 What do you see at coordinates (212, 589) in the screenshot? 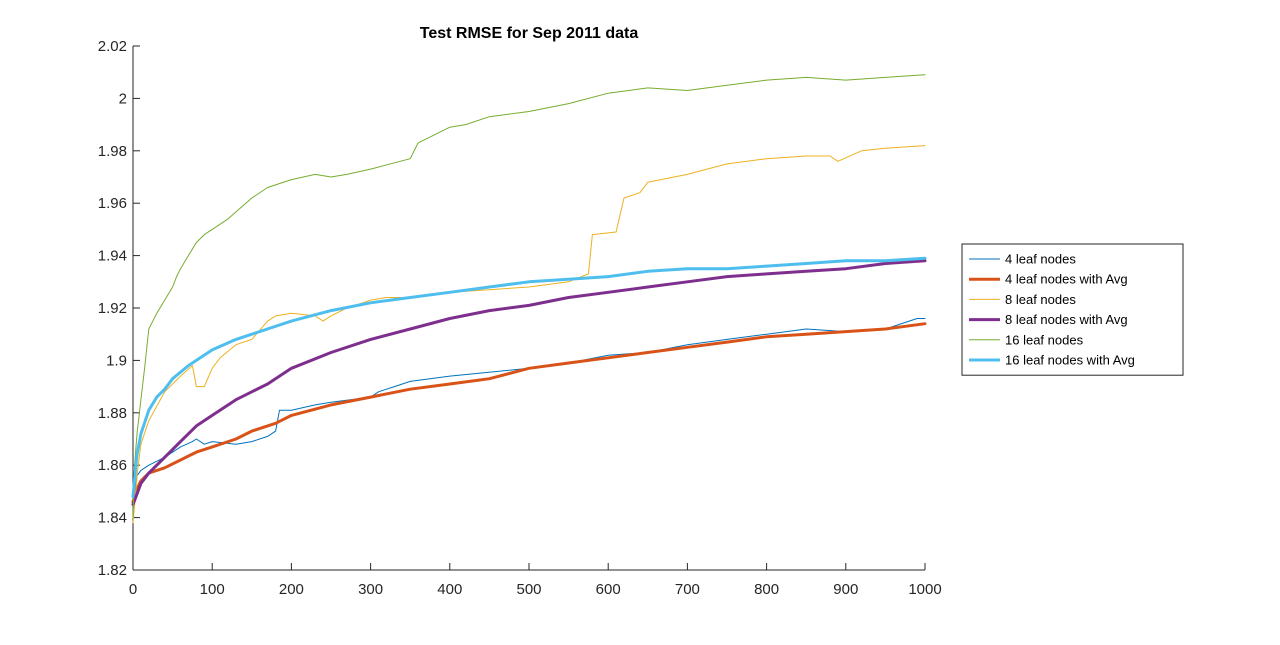
I see `x-tick-label: 100` at bounding box center [212, 589].